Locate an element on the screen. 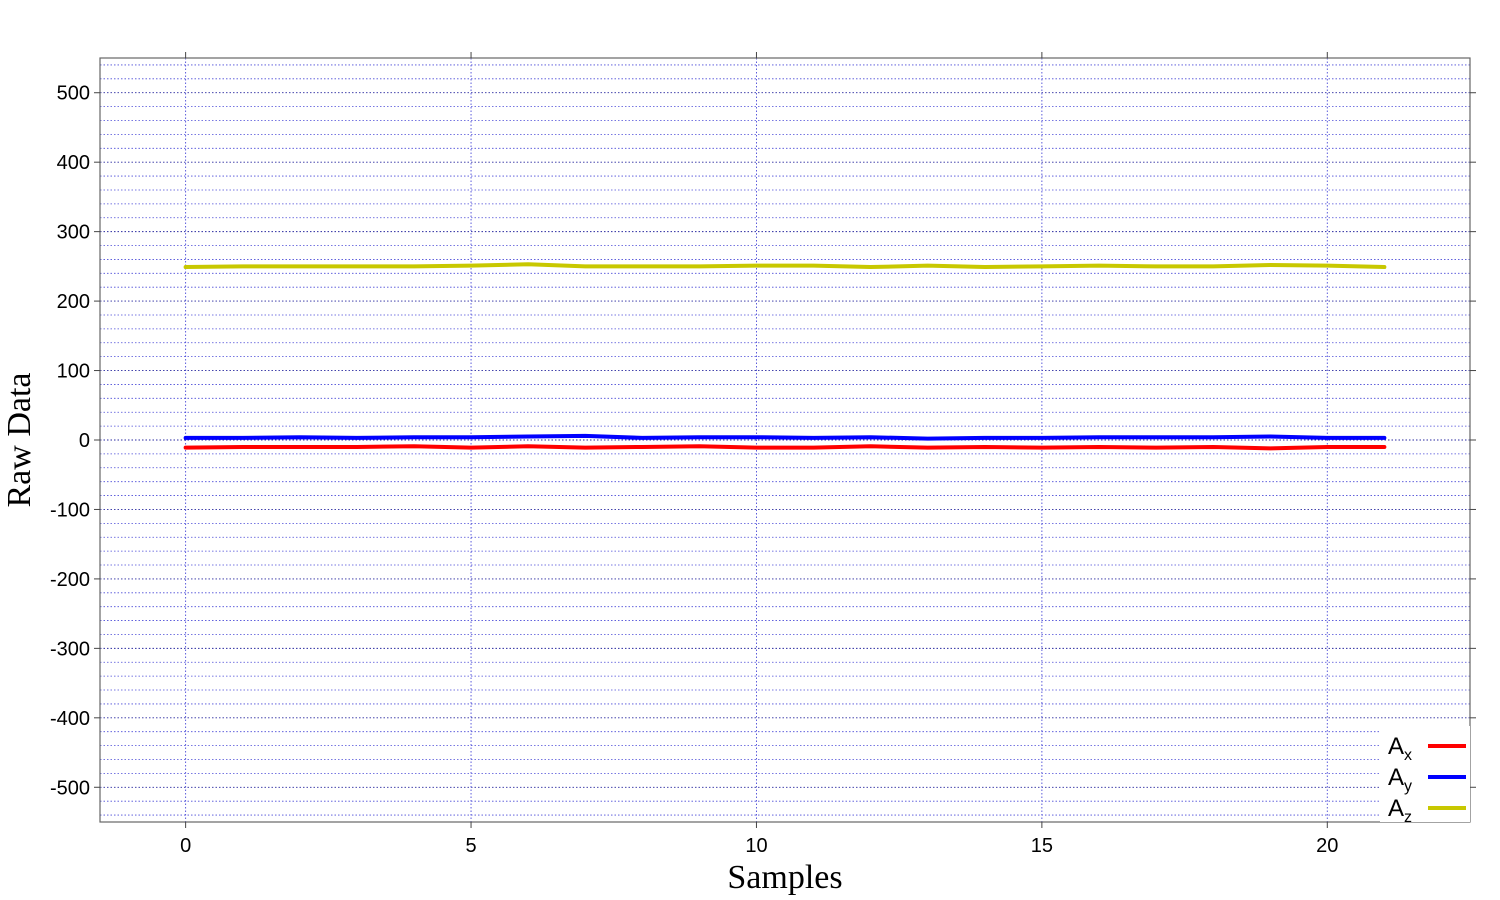 The height and width of the screenshot is (900, 1500). y-tick-label: 200 is located at coordinates (73, 302).